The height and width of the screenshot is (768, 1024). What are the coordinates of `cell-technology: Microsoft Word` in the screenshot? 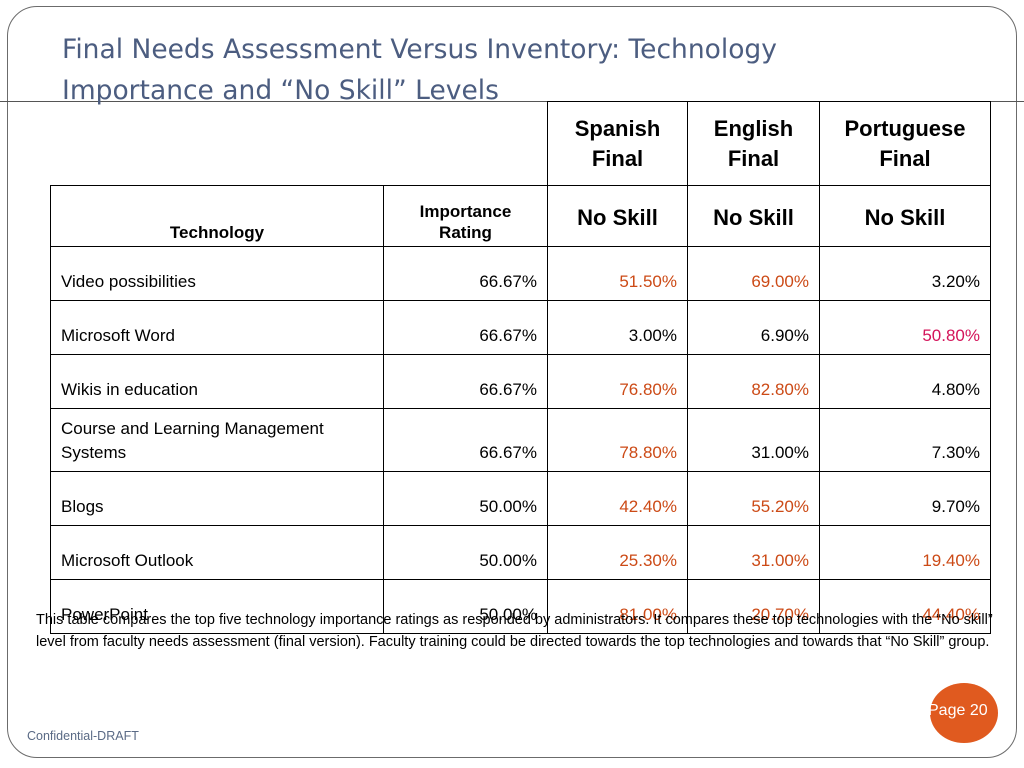 It's located at (217, 327).